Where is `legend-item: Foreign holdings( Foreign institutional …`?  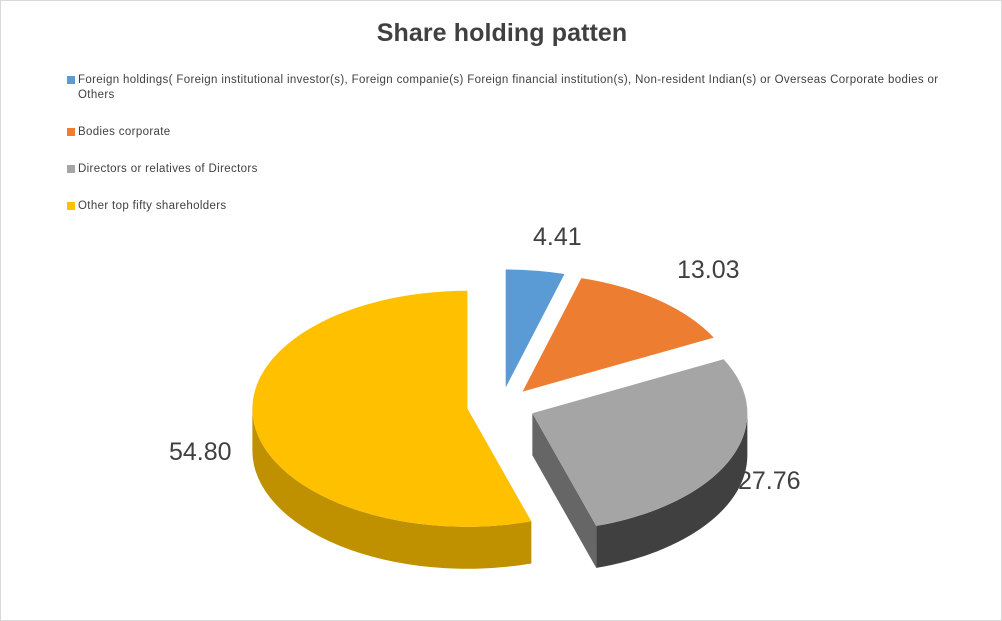 legend-item: Foreign holdings( Foreign institutional … is located at coordinates (507, 88).